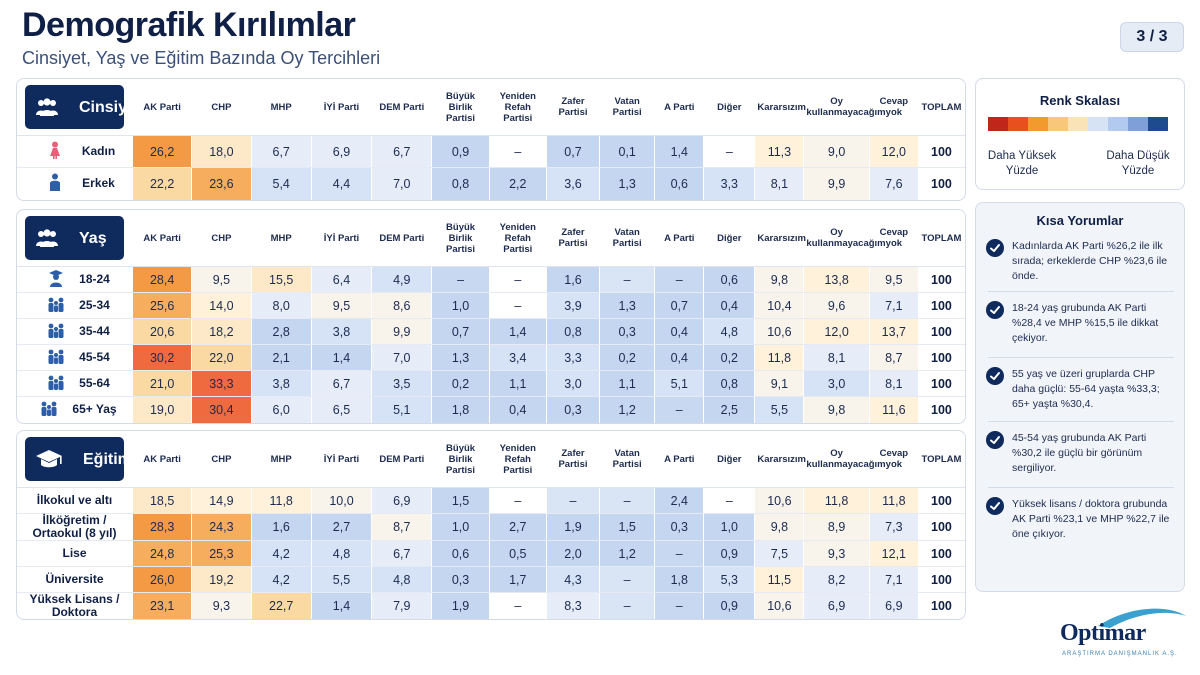 The width and height of the screenshot is (1200, 675). Describe the element at coordinates (995, 312) in the screenshot. I see `check-circle-icon` at that location.